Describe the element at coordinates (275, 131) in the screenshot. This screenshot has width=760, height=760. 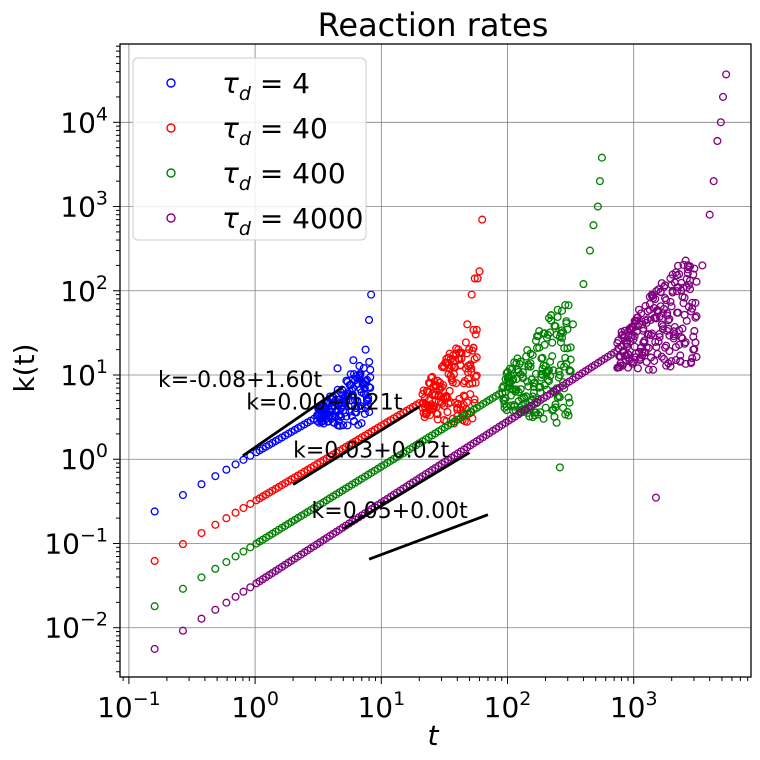
I see `legend-label: τd = 40` at that location.